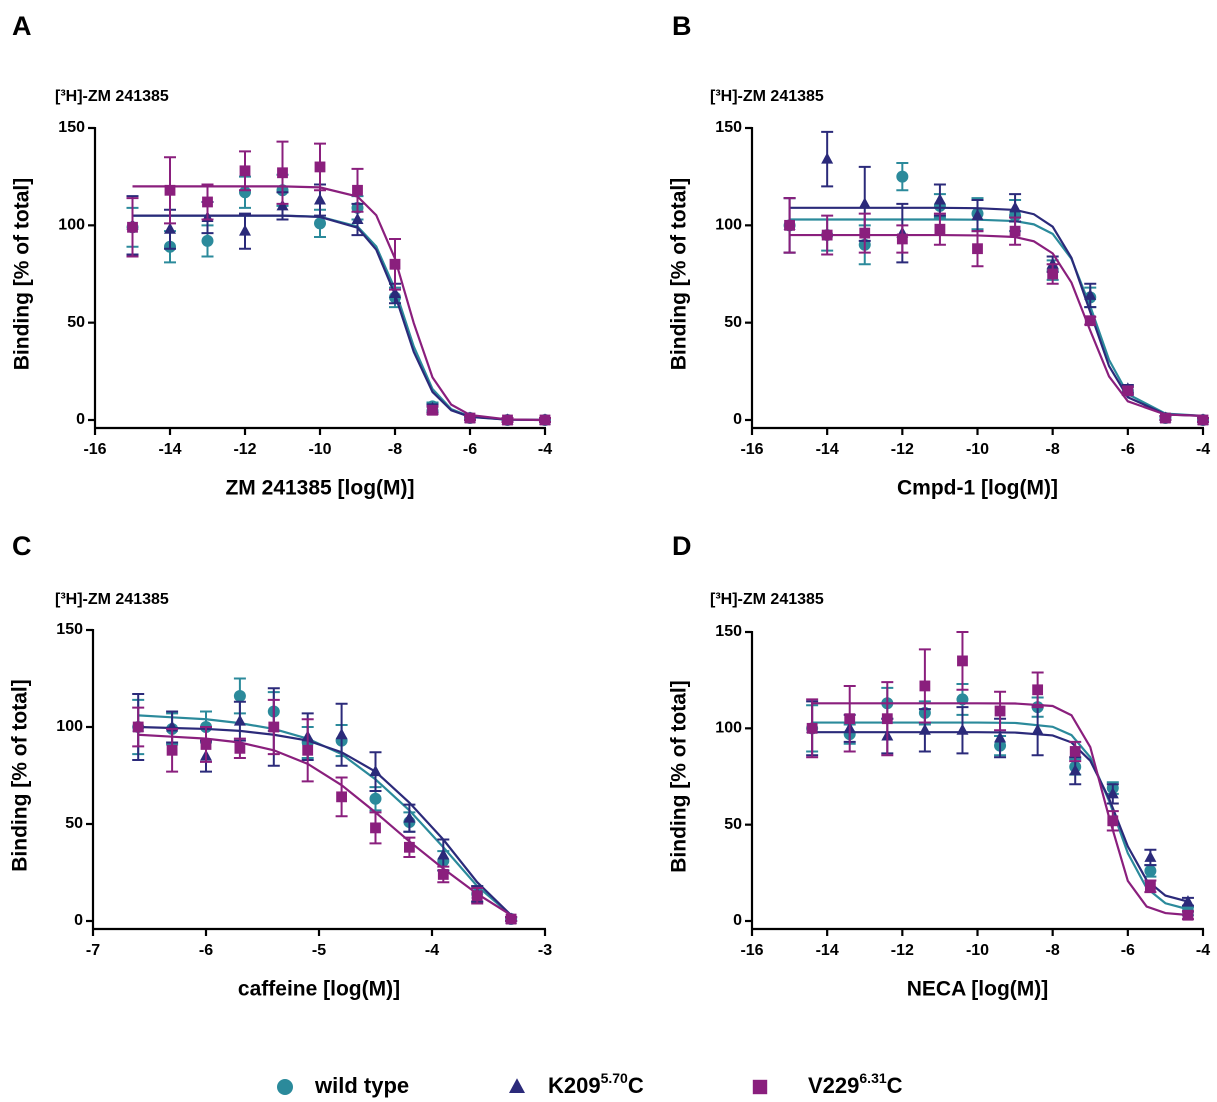  What do you see at coordinates (319, 950) in the screenshot?
I see `x-tick-label: -5` at bounding box center [319, 950].